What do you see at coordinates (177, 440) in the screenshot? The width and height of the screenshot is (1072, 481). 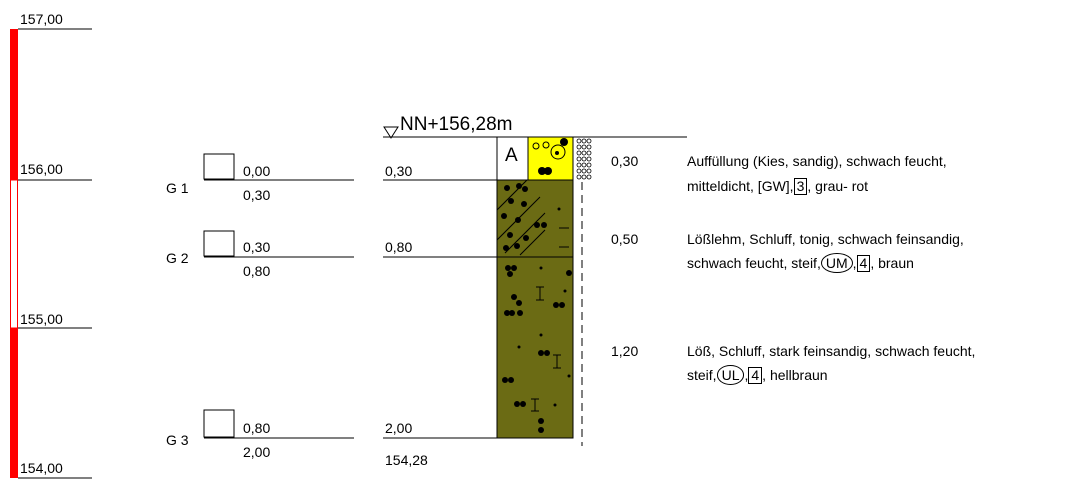 I see `sample-label: G 3` at bounding box center [177, 440].